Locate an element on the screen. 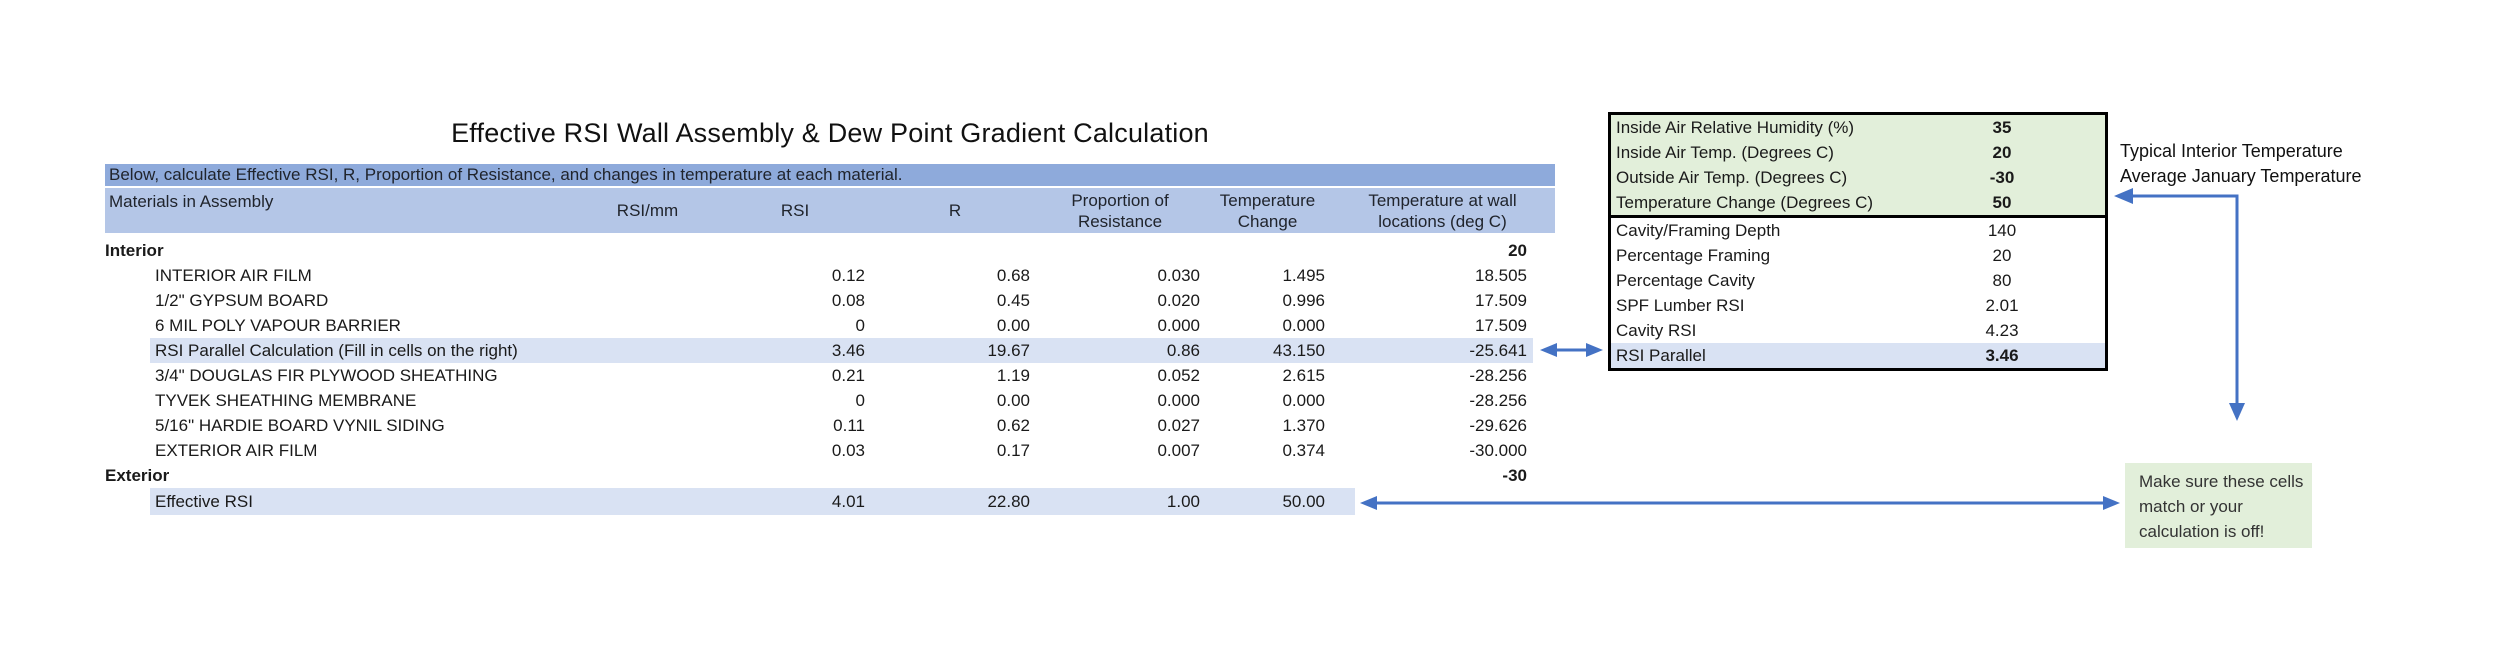 The image size is (2500, 662). cell-temp-change: 0.996 is located at coordinates (1303, 300).